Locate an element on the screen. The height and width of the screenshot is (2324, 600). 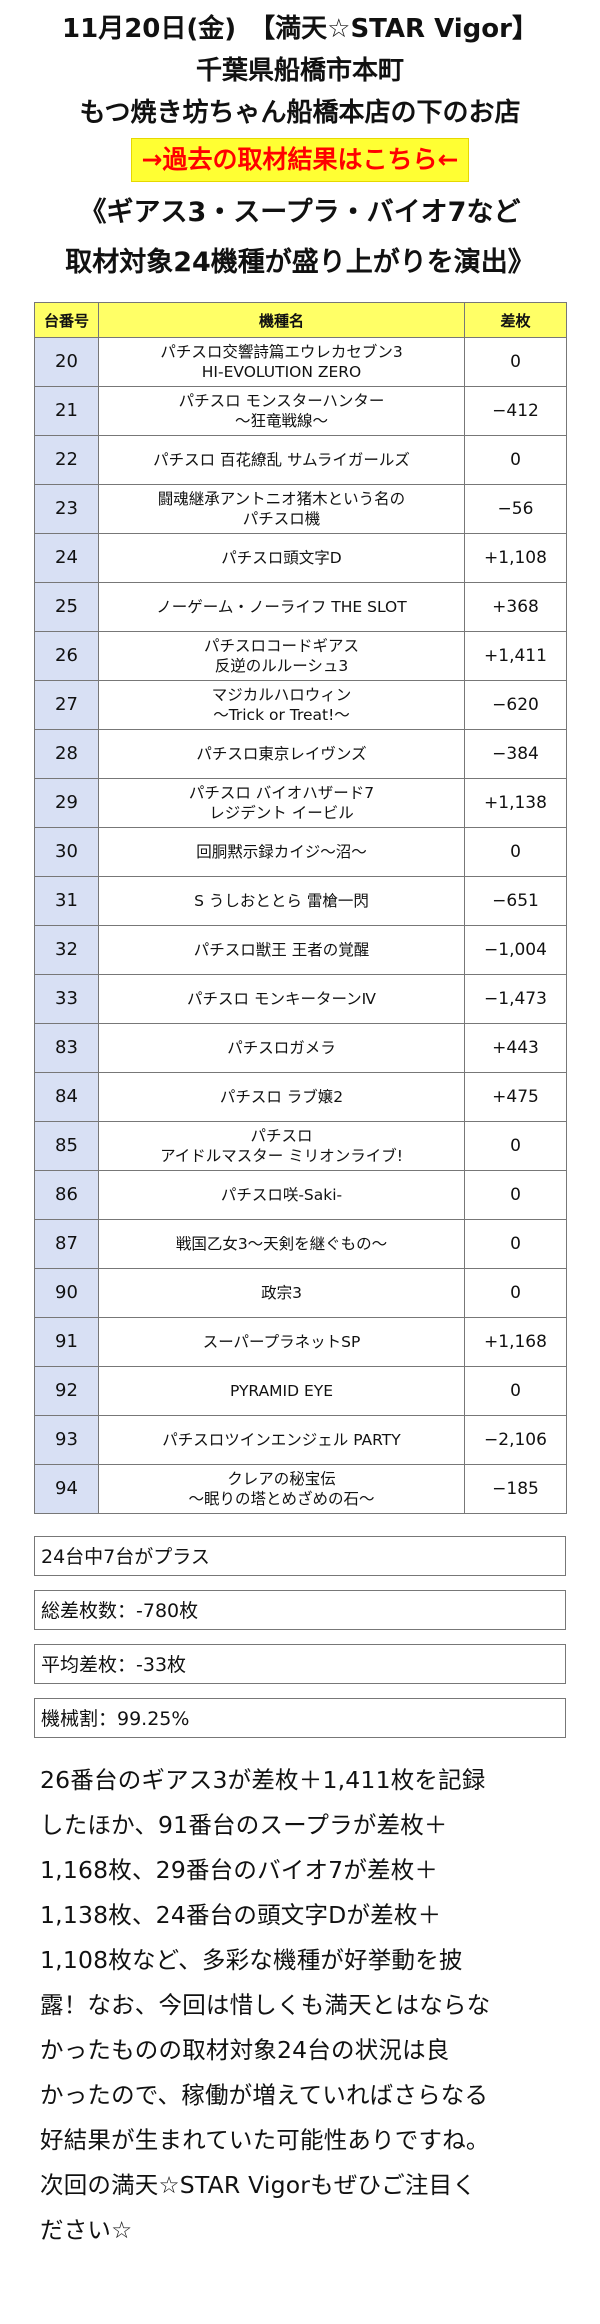
machine-name-cell: 闘魂継承アントニオ猪木という名の パチスロ機 is located at coordinates (281, 509).